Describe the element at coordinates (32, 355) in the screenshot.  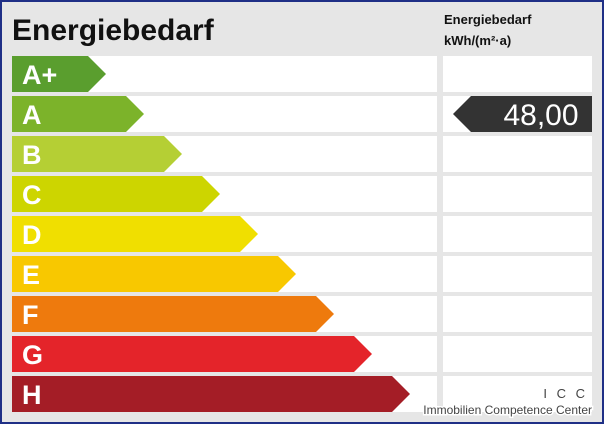
I see `class-label: G` at that location.